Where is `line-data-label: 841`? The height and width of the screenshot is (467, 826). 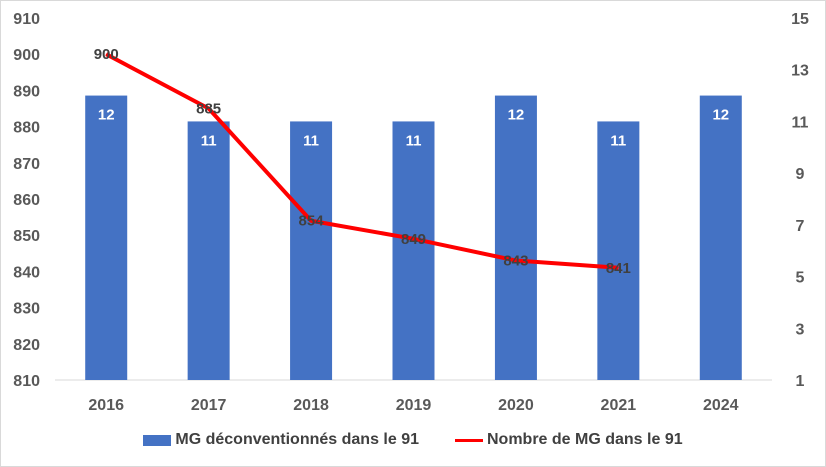 line-data-label: 841 is located at coordinates (618, 268).